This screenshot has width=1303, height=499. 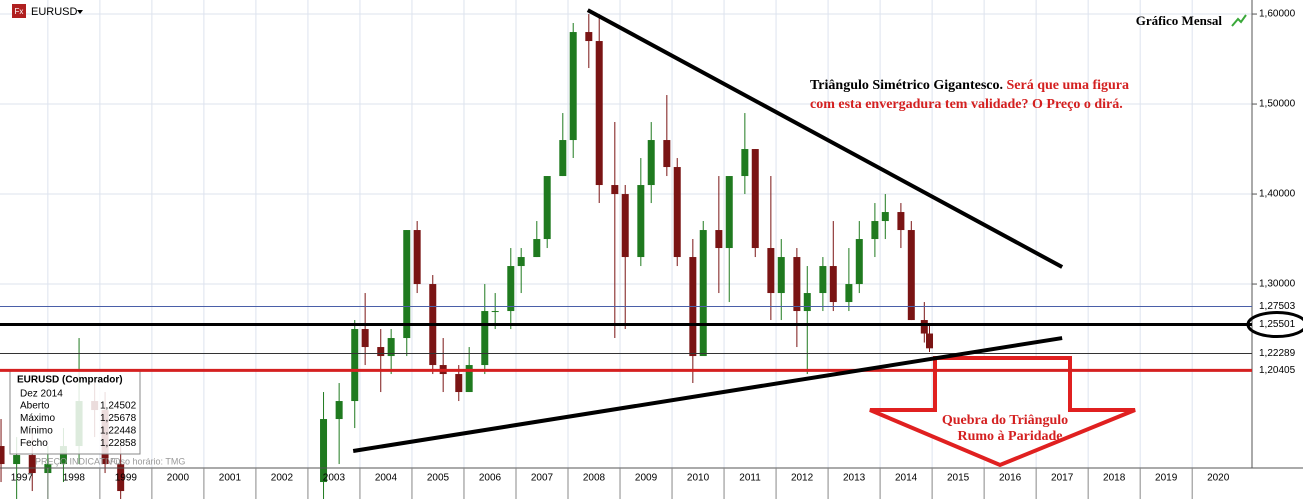 I want to click on info-value: 1,24502, so click(x=118, y=406).